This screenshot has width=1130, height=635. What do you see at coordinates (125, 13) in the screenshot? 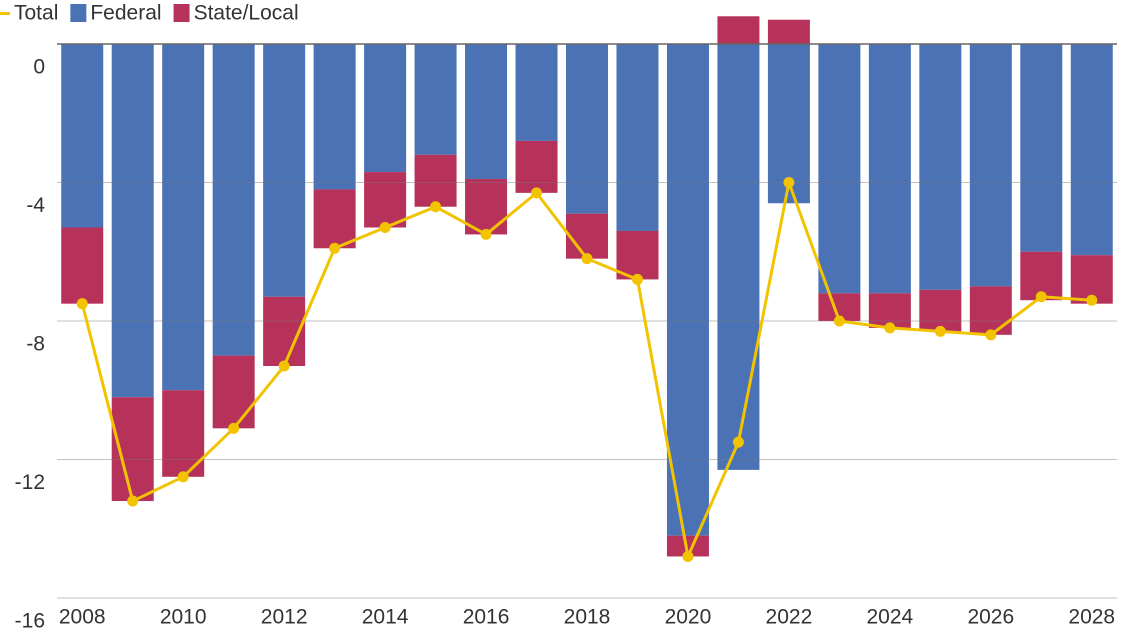
I see `legend-label: Federal` at bounding box center [125, 13].